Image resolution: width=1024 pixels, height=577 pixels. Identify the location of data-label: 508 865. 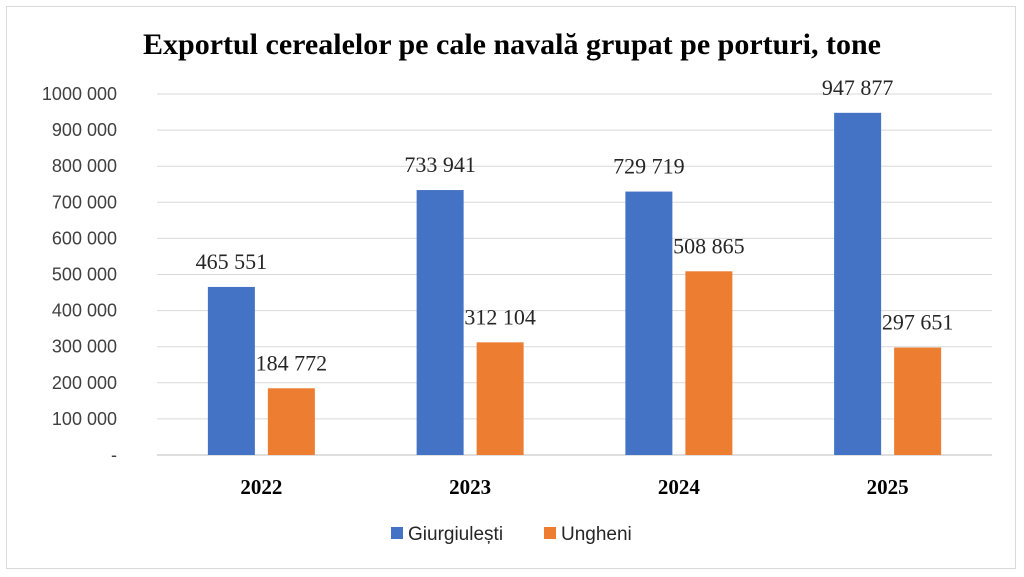
(709, 245).